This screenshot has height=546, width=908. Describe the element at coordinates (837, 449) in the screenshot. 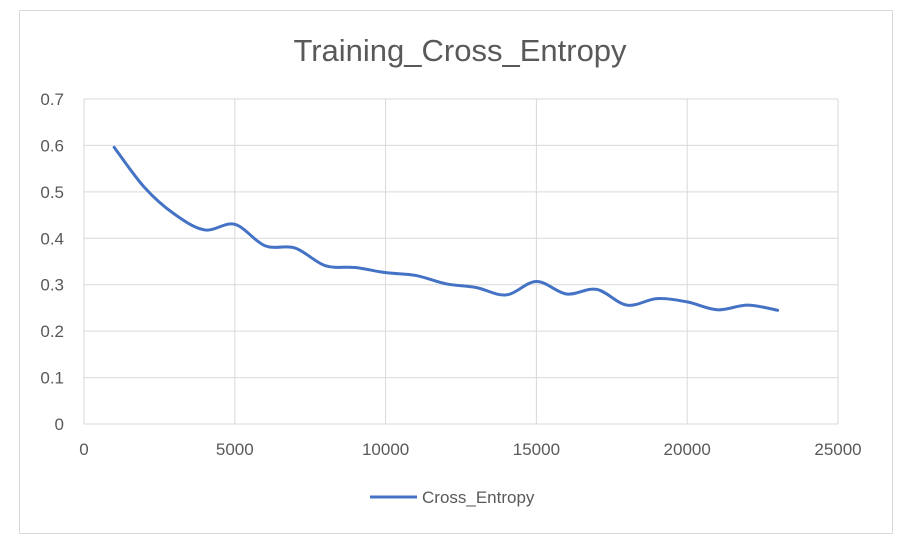

I see `x-tick-label: 25000` at that location.